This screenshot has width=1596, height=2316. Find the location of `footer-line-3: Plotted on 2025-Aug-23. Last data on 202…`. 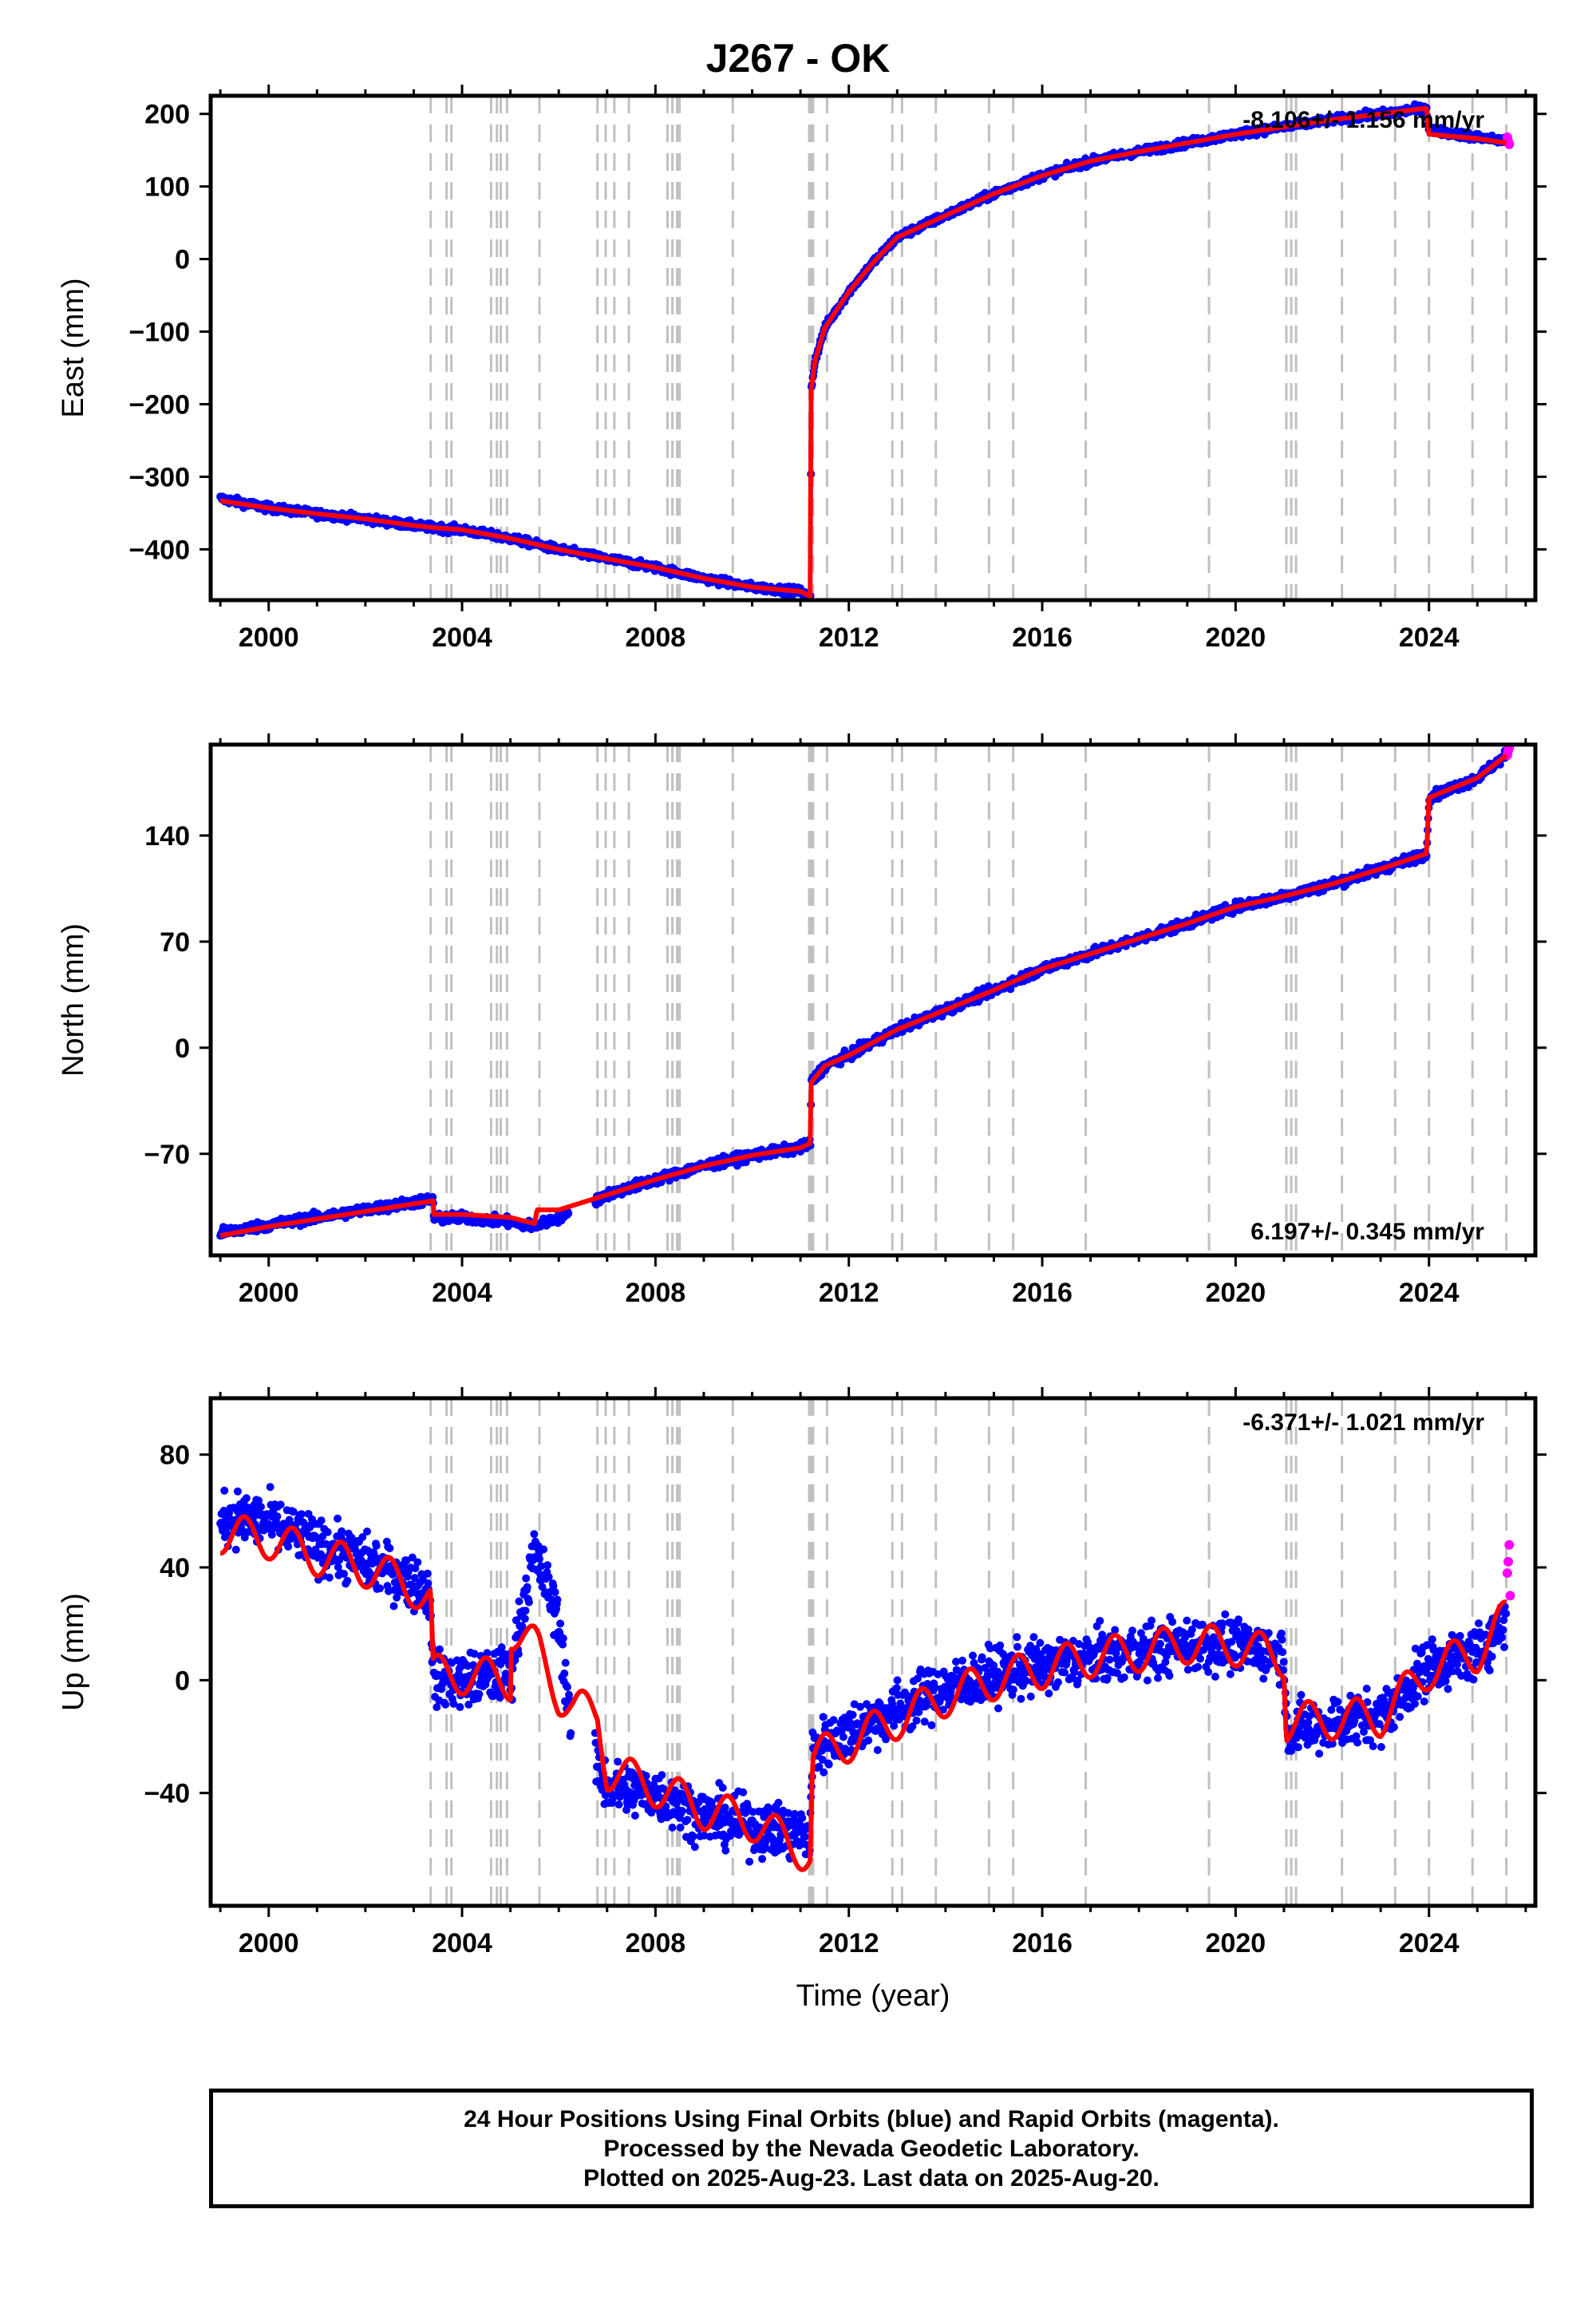

footer-line-3: Plotted on 2025-Aug-23. Last data on 202… is located at coordinates (871, 2178).